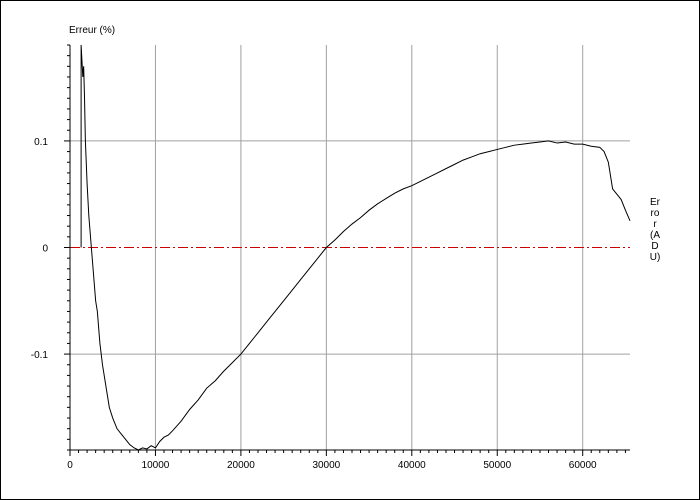 This screenshot has width=700, height=500. Describe the element at coordinates (45, 249) in the screenshot. I see `y-tick-label: 0` at that location.